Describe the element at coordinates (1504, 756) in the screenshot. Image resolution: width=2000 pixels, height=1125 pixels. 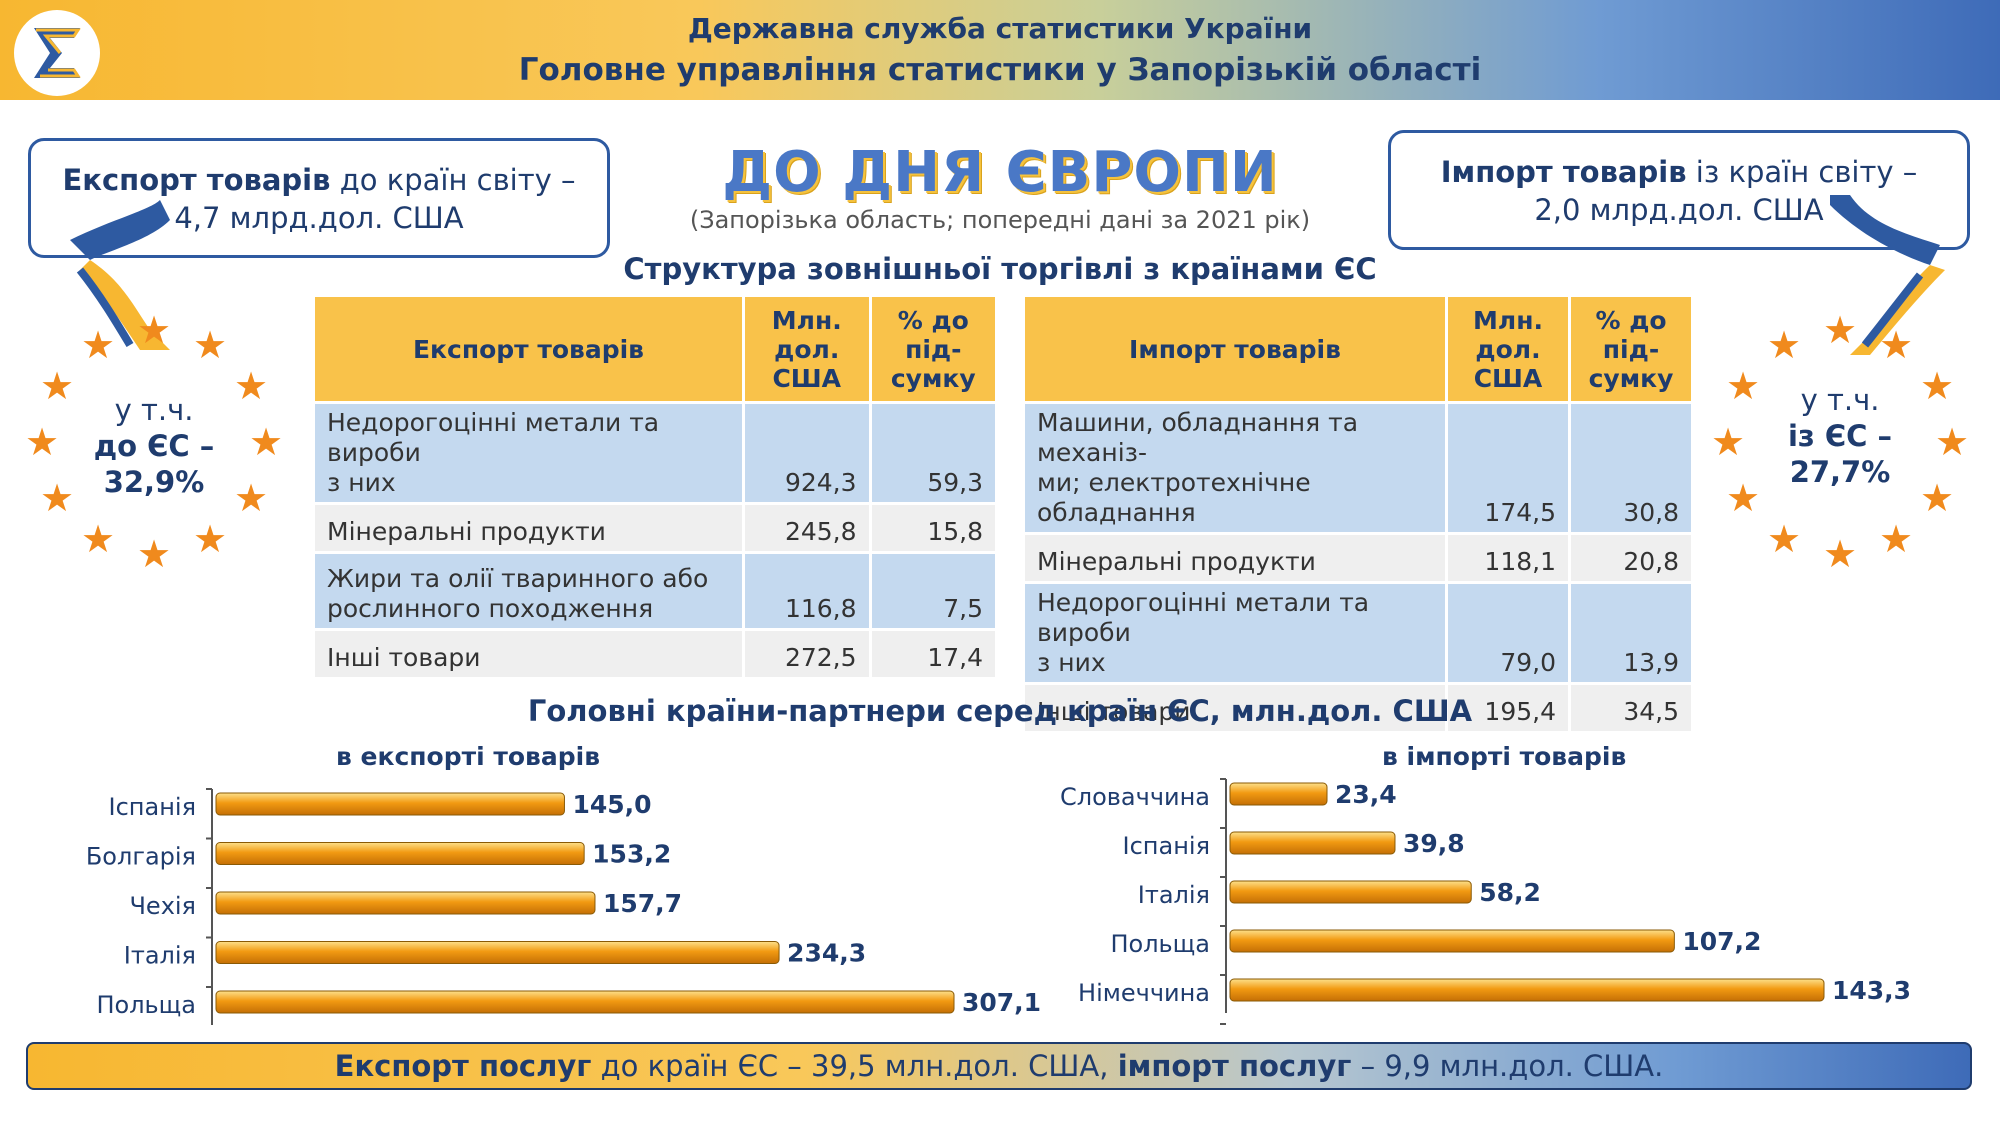
I see `import-chart-title: в імпорті товарів` at that location.